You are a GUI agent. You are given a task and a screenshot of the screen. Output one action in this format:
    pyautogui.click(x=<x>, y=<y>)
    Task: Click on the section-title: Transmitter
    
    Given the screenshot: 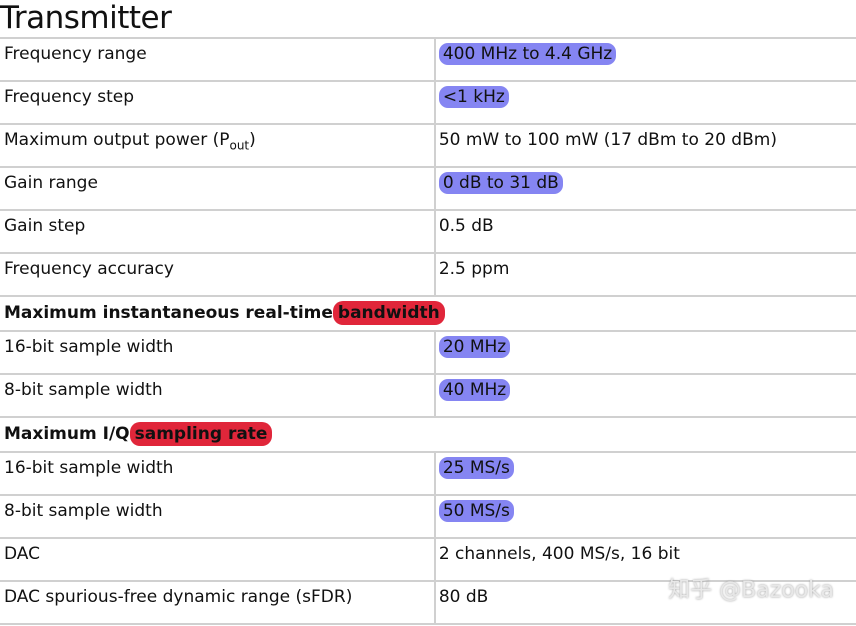 What is the action you would take?
    pyautogui.click(x=86, y=18)
    